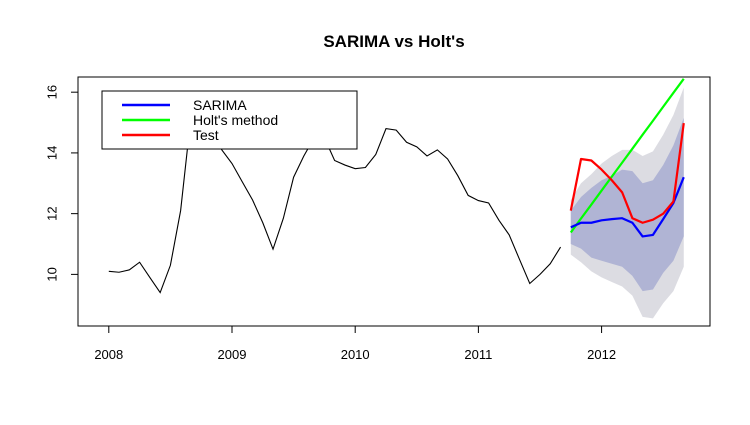 The width and height of the screenshot is (750, 425). I want to click on series-line-holt-s-method, so click(627, 156).